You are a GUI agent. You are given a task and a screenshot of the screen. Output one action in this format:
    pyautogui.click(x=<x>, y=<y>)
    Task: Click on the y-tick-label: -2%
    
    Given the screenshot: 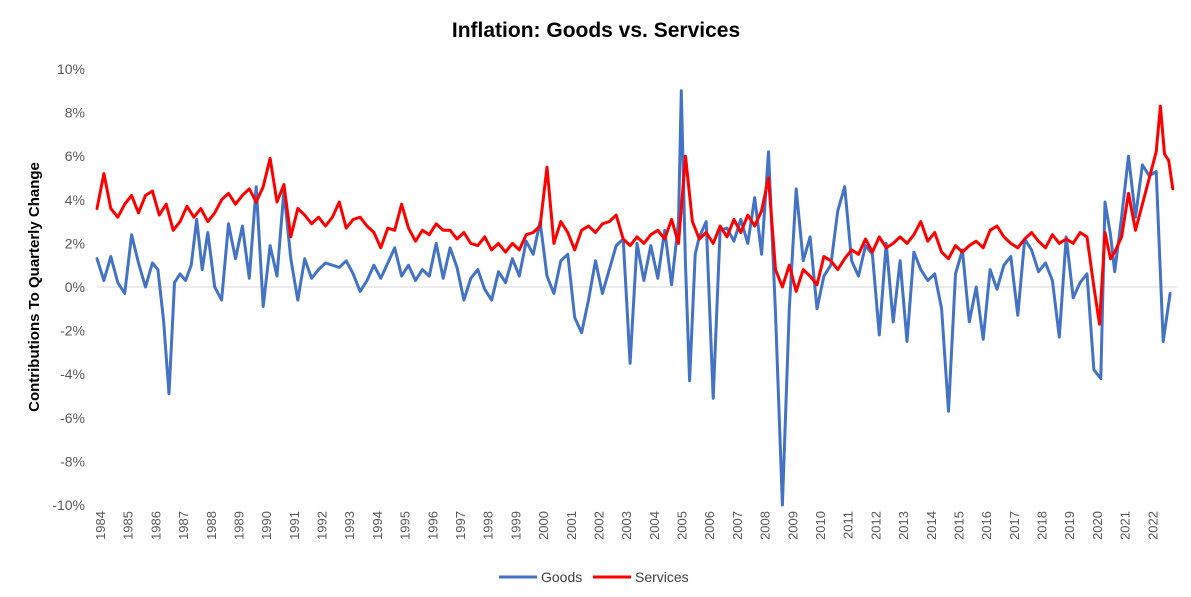 What is the action you would take?
    pyautogui.click(x=72, y=331)
    